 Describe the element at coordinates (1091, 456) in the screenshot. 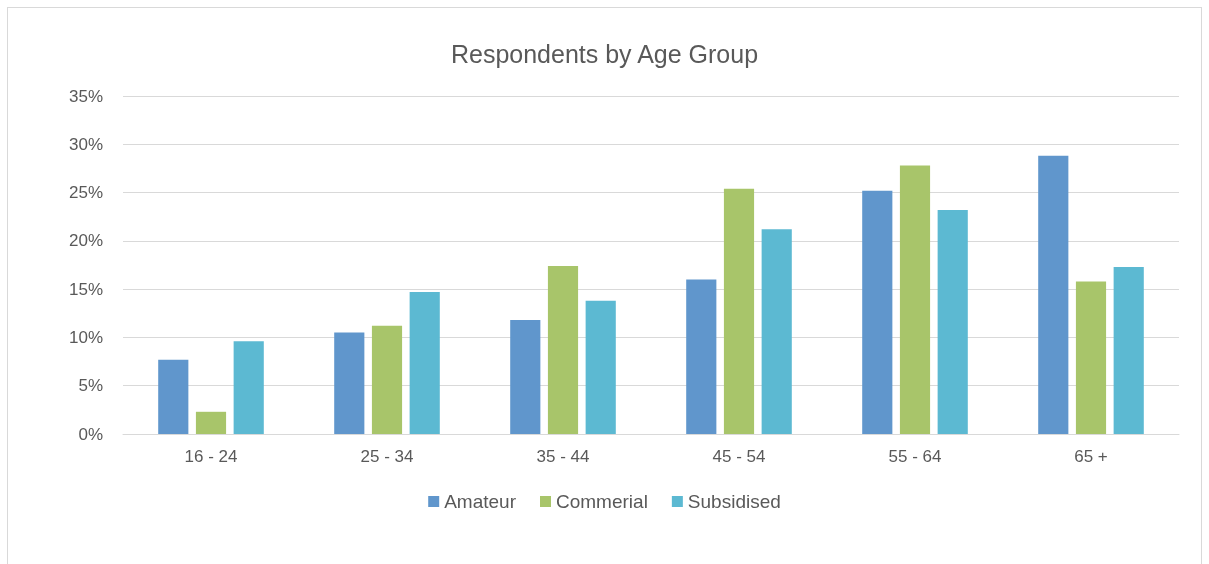

I see `x-tick-label: 65 +` at that location.